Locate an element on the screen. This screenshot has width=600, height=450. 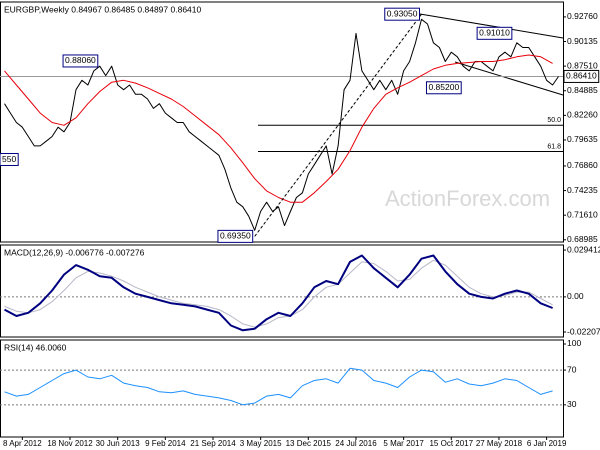
x-tick-label: 3 May 2015 is located at coordinates (261, 443).